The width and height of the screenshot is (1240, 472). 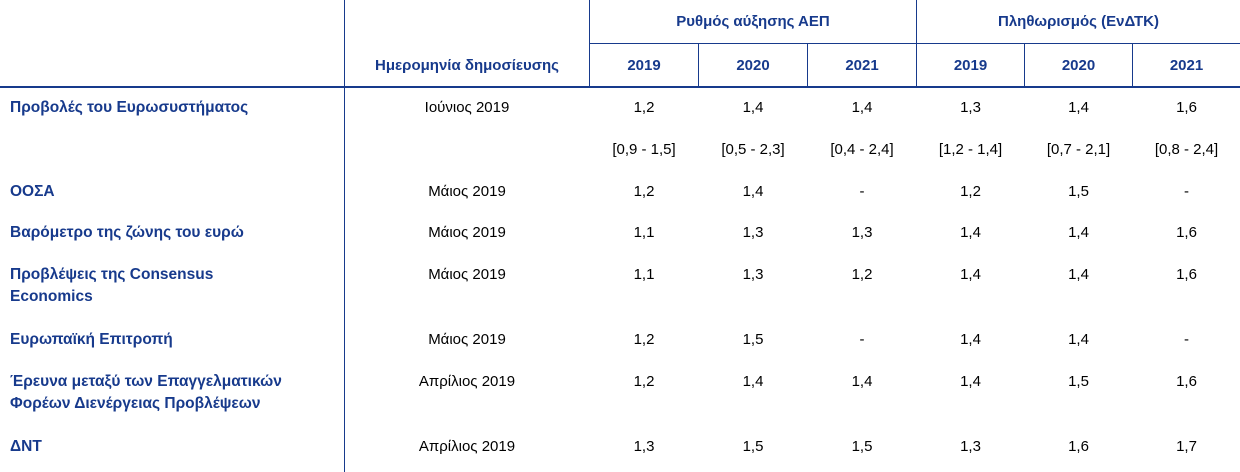 What do you see at coordinates (129, 107) in the screenshot?
I see `row-label-eurosystem: Προβολές του Ευρωσυστήματος` at bounding box center [129, 107].